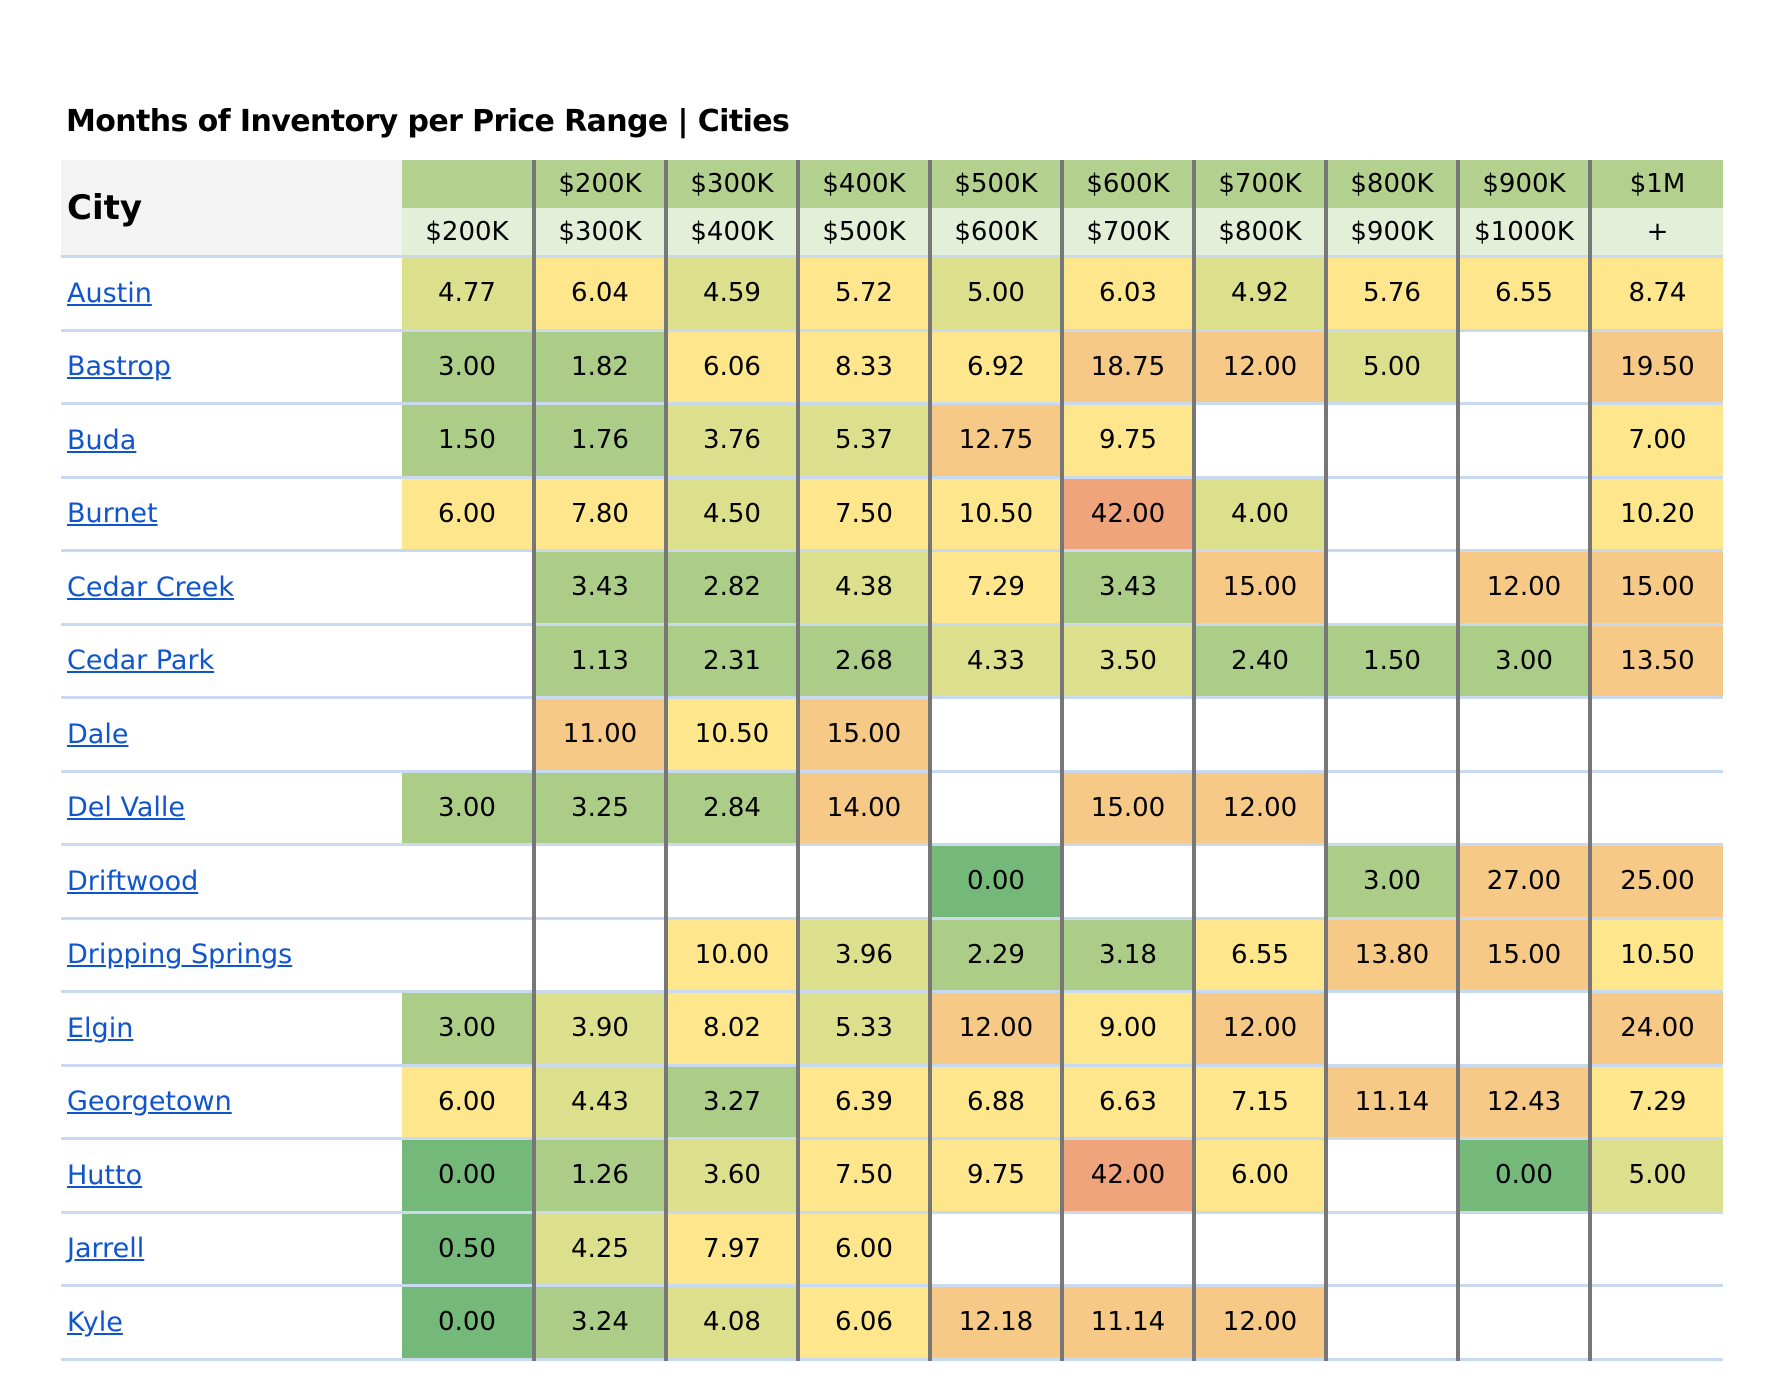 The height and width of the screenshot is (1382, 1784). Describe the element at coordinates (863, 1176) in the screenshot. I see `value-cell: 7.50` at that location.